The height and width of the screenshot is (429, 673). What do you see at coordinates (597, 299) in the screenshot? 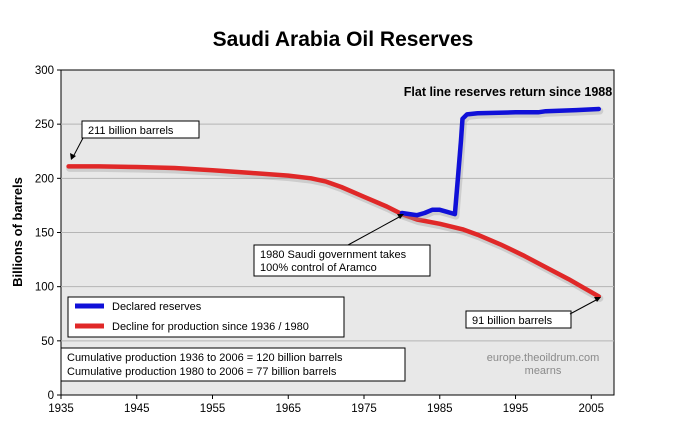
I see `annotation-91-arrowhead` at bounding box center [597, 299].